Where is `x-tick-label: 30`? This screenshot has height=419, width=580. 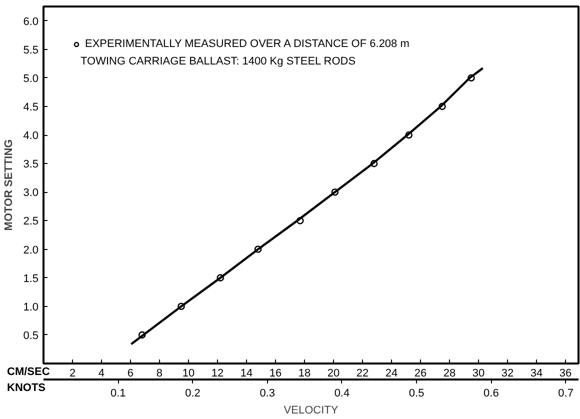 x-tick-label: 30 is located at coordinates (478, 374).